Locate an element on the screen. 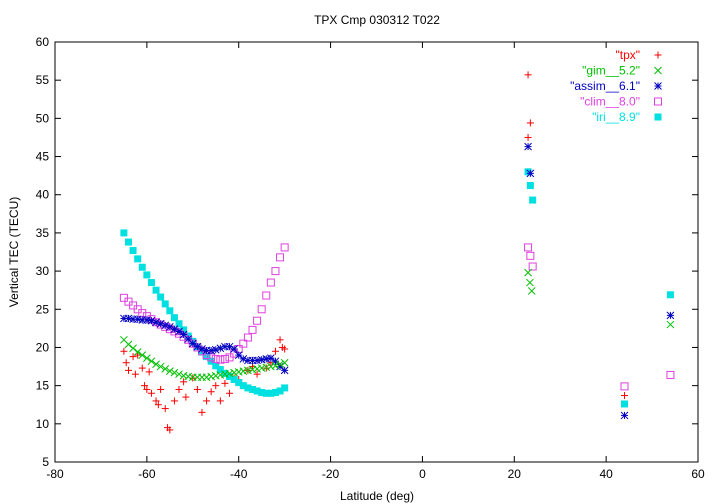 The width and height of the screenshot is (720, 504). x-tick-label: -20 is located at coordinates (331, 474).